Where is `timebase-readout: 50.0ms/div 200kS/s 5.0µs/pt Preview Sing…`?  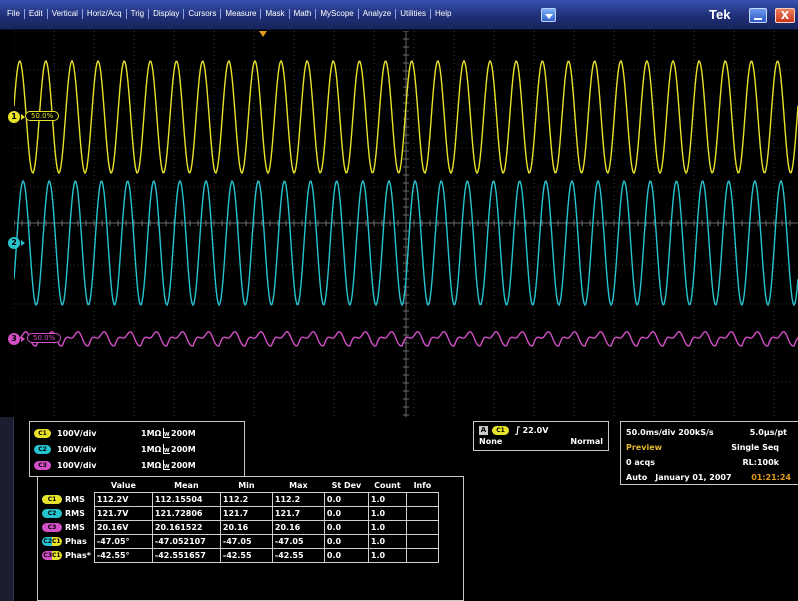 timebase-readout: 50.0ms/div 200kS/s 5.0µs/pt Preview Sing… is located at coordinates (709, 453).